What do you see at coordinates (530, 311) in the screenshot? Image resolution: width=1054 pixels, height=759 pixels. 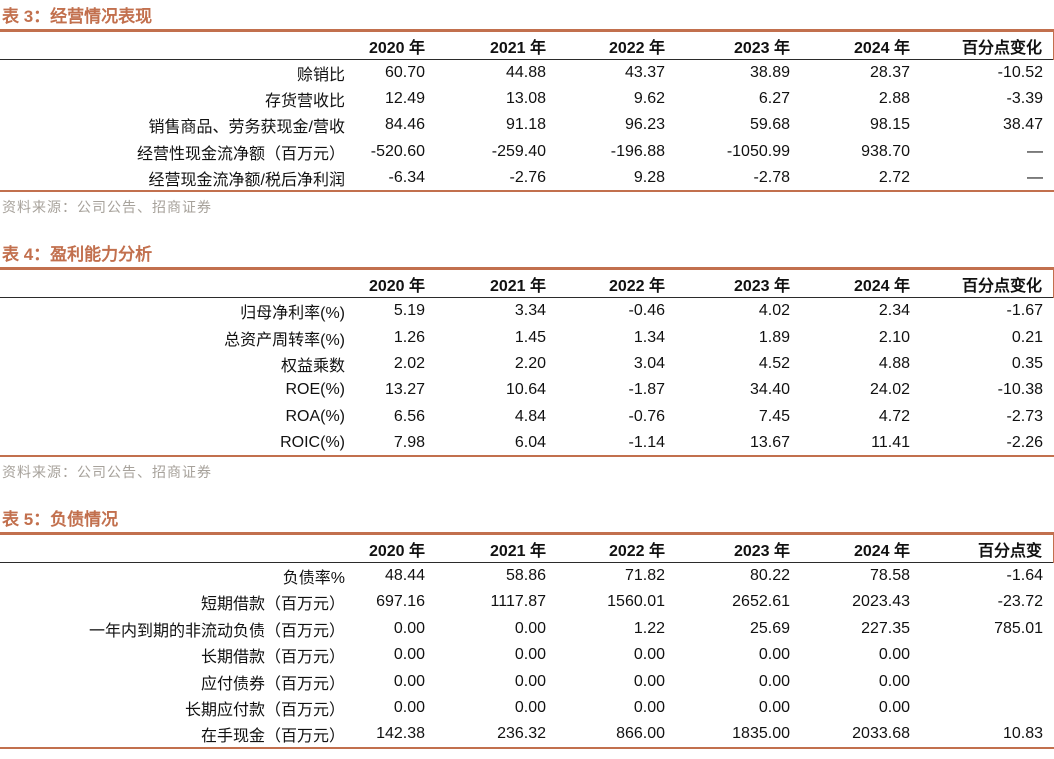 I see `cell-value: 3.34` at bounding box center [530, 311].